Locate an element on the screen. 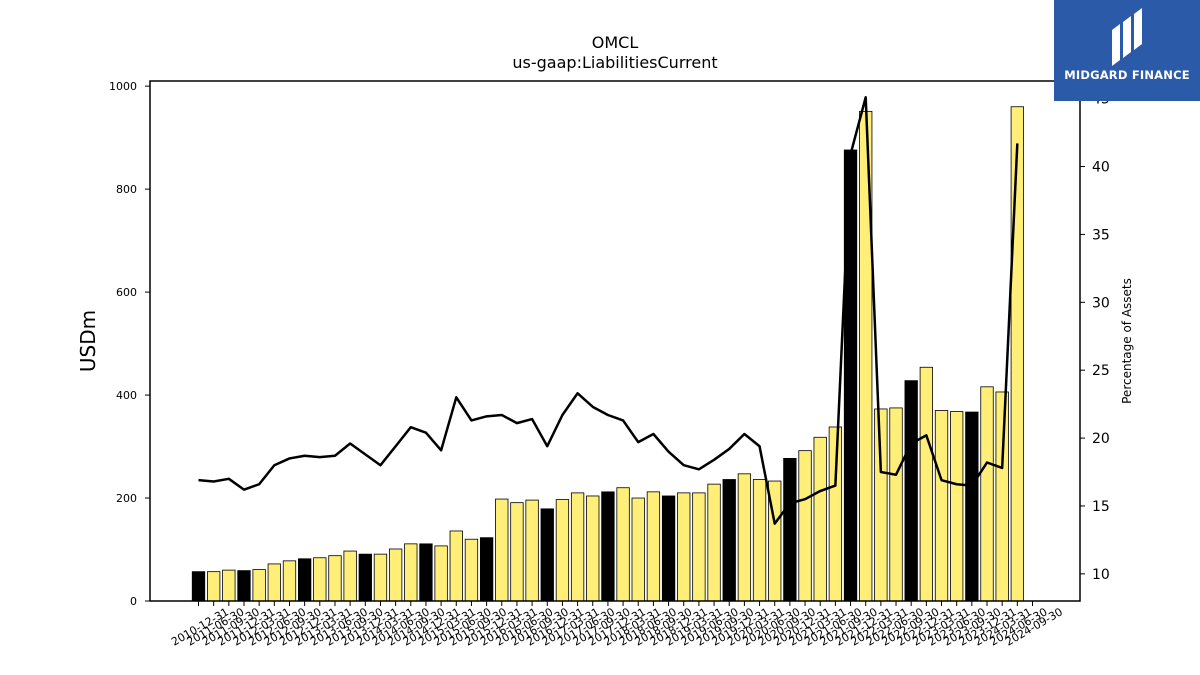 This screenshot has width=1200, height=675. chart-title: OMCL is located at coordinates (615, 42).